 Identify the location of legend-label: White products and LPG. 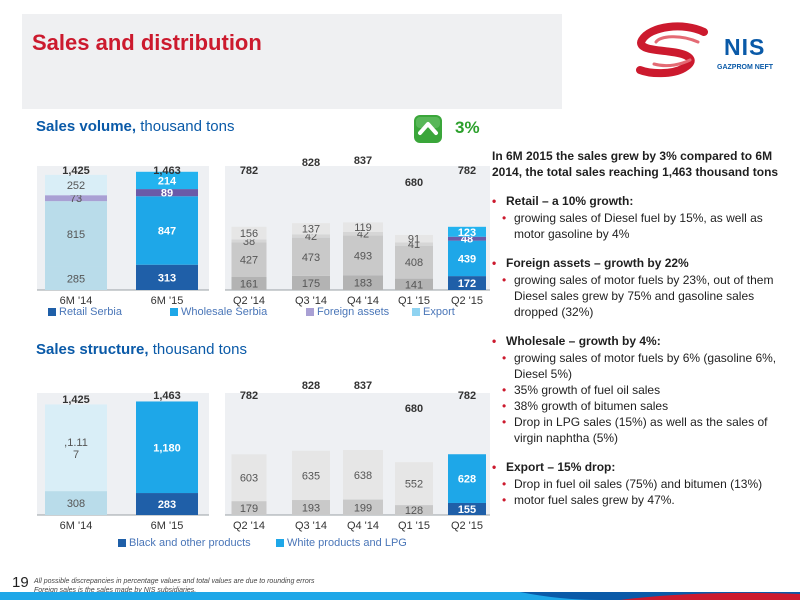
(347, 543).